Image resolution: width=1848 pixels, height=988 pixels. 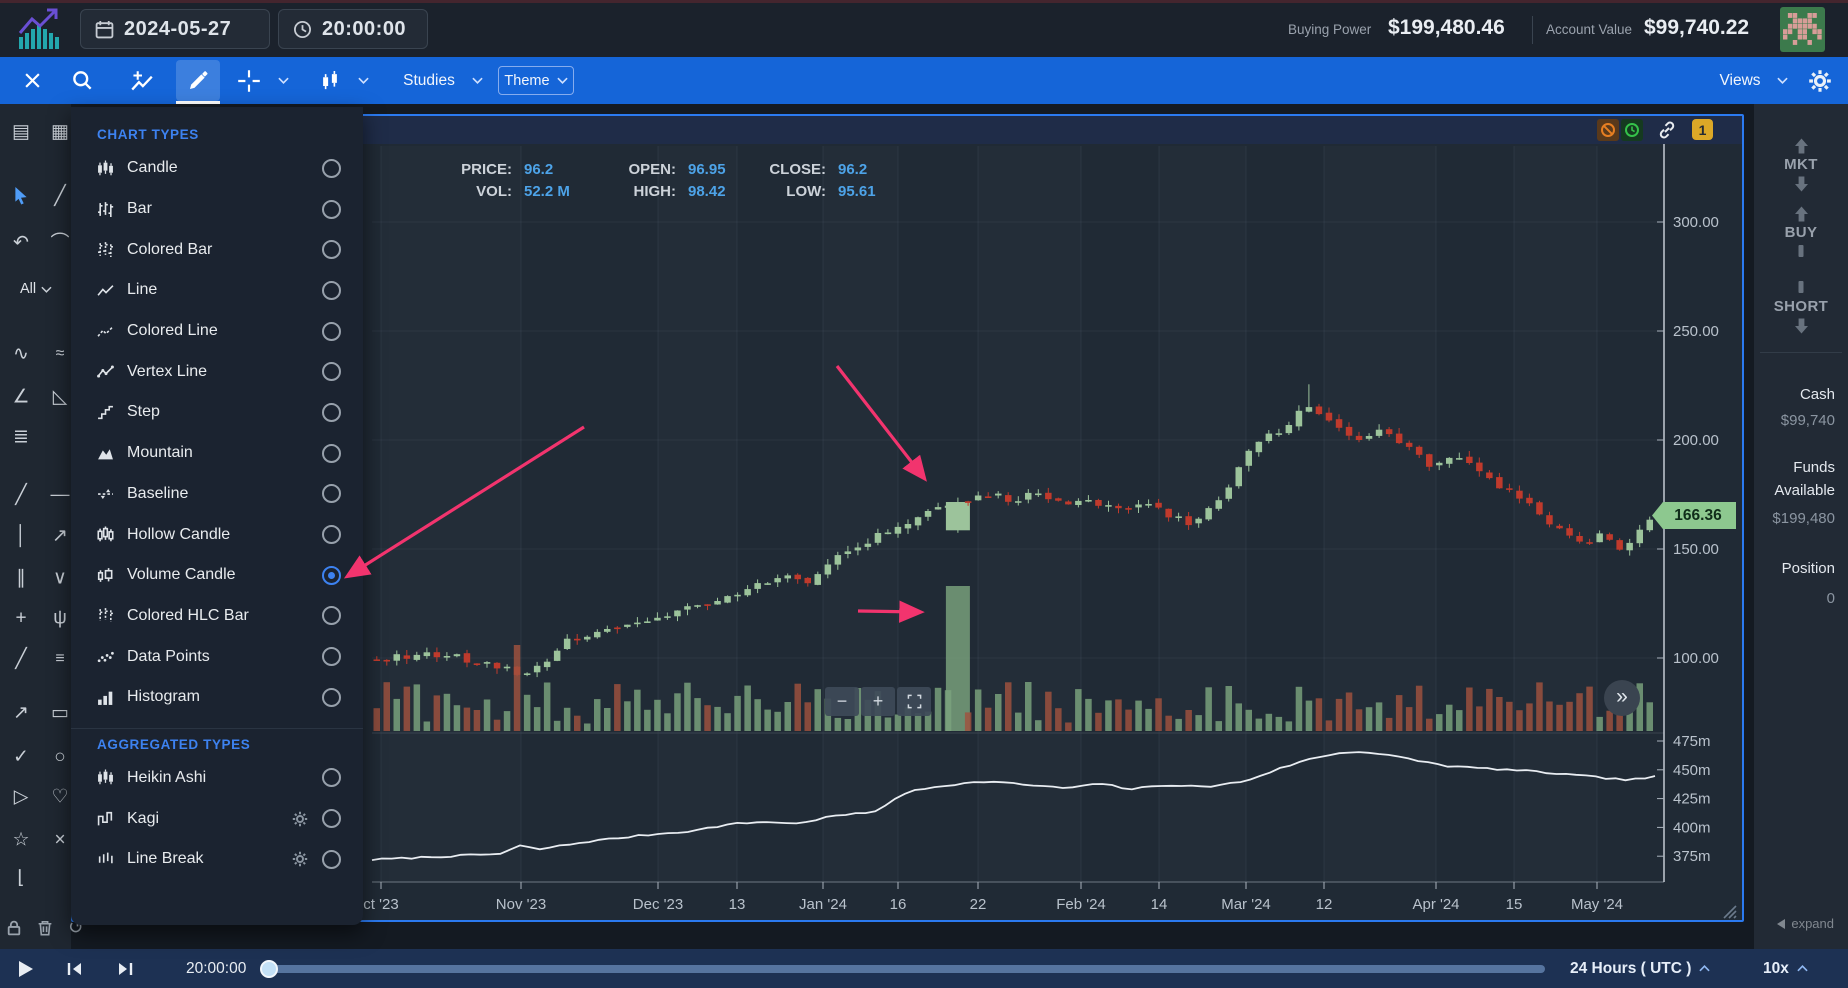 I want to click on menu-item-vertex-line: Vertex Line, so click(x=217, y=371).